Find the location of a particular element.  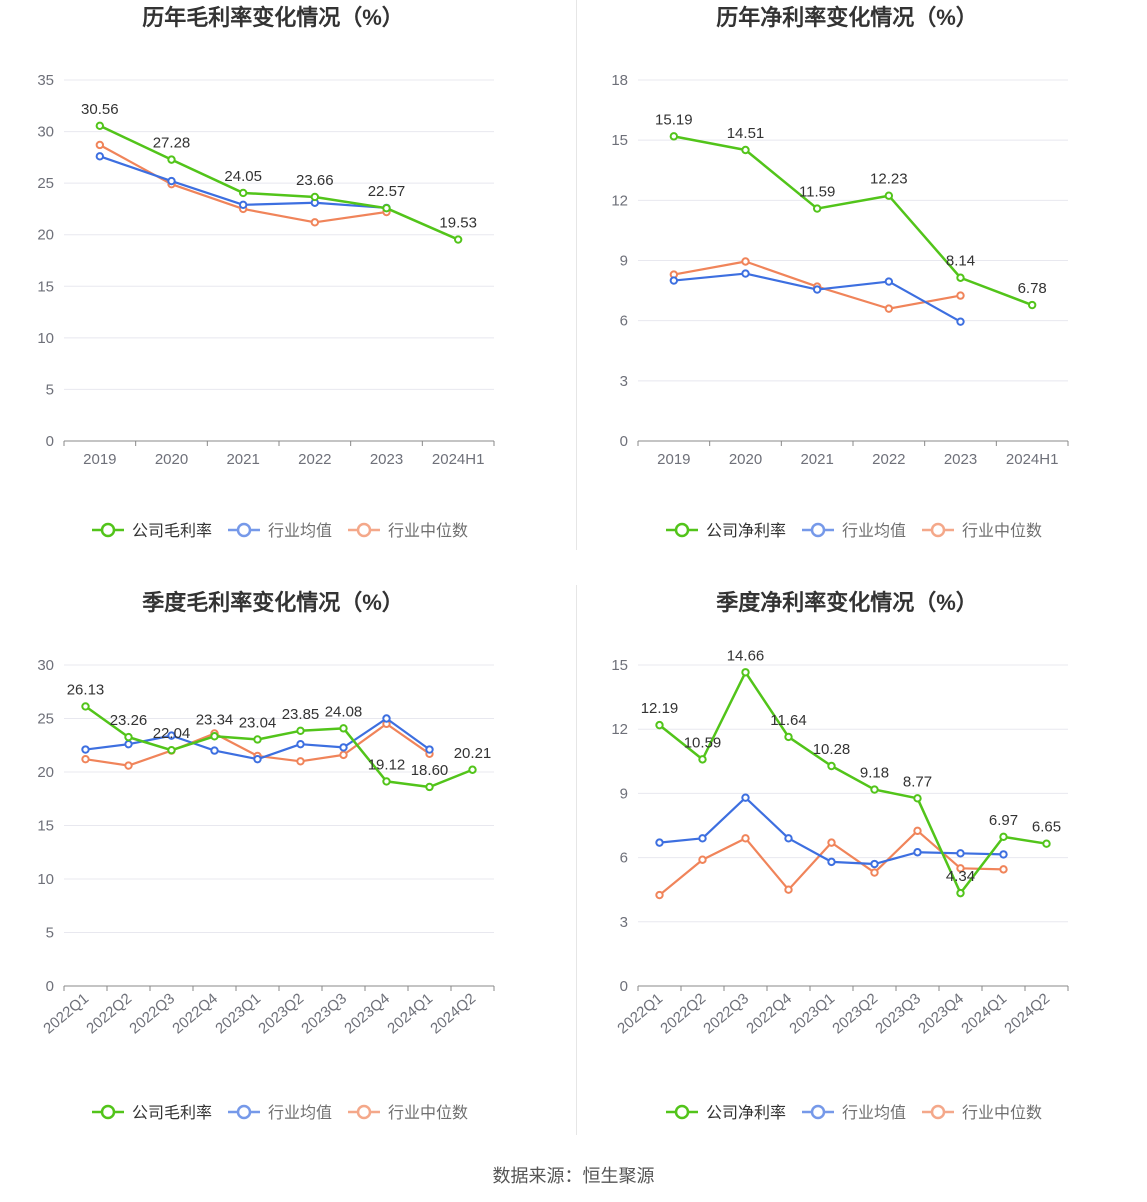

x-tick-label: 2024Q2 is located at coordinates (453, 1013).